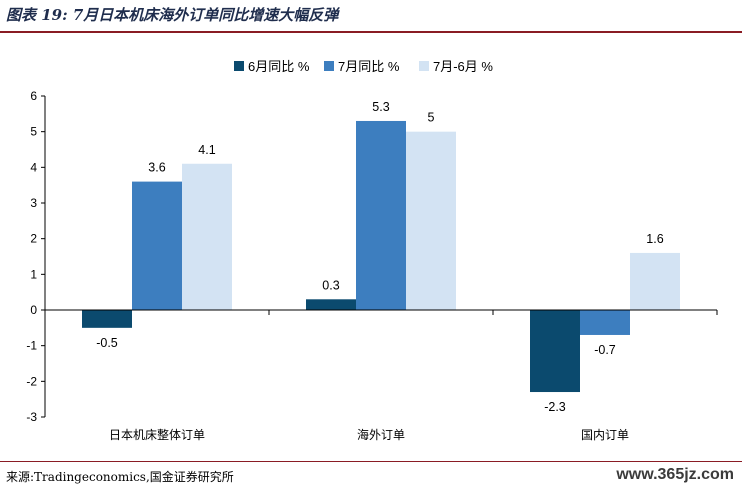 The width and height of the screenshot is (742, 494). What do you see at coordinates (381, 434) in the screenshot?
I see `category-label-2: 海外订单` at bounding box center [381, 434].